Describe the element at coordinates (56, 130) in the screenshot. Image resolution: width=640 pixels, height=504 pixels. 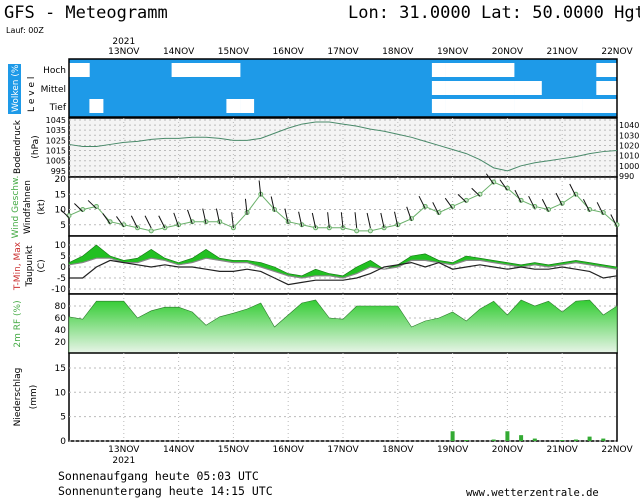
I see `pressure-ytick-label: 1035` at that location.